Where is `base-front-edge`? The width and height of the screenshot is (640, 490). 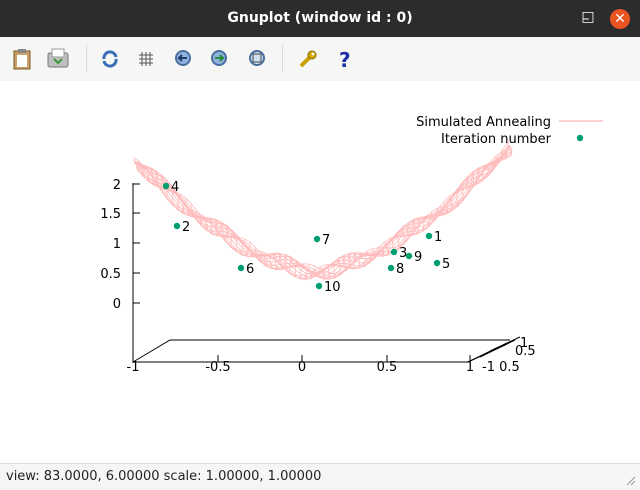
base-front-edge is located at coordinates (320, 353).